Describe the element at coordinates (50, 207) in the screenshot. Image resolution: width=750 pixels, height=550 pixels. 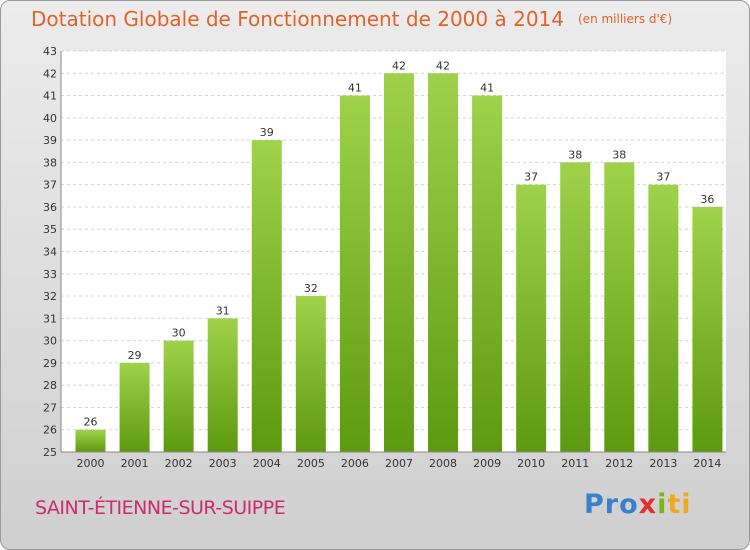
I see `y-tick-label: 36` at that location.